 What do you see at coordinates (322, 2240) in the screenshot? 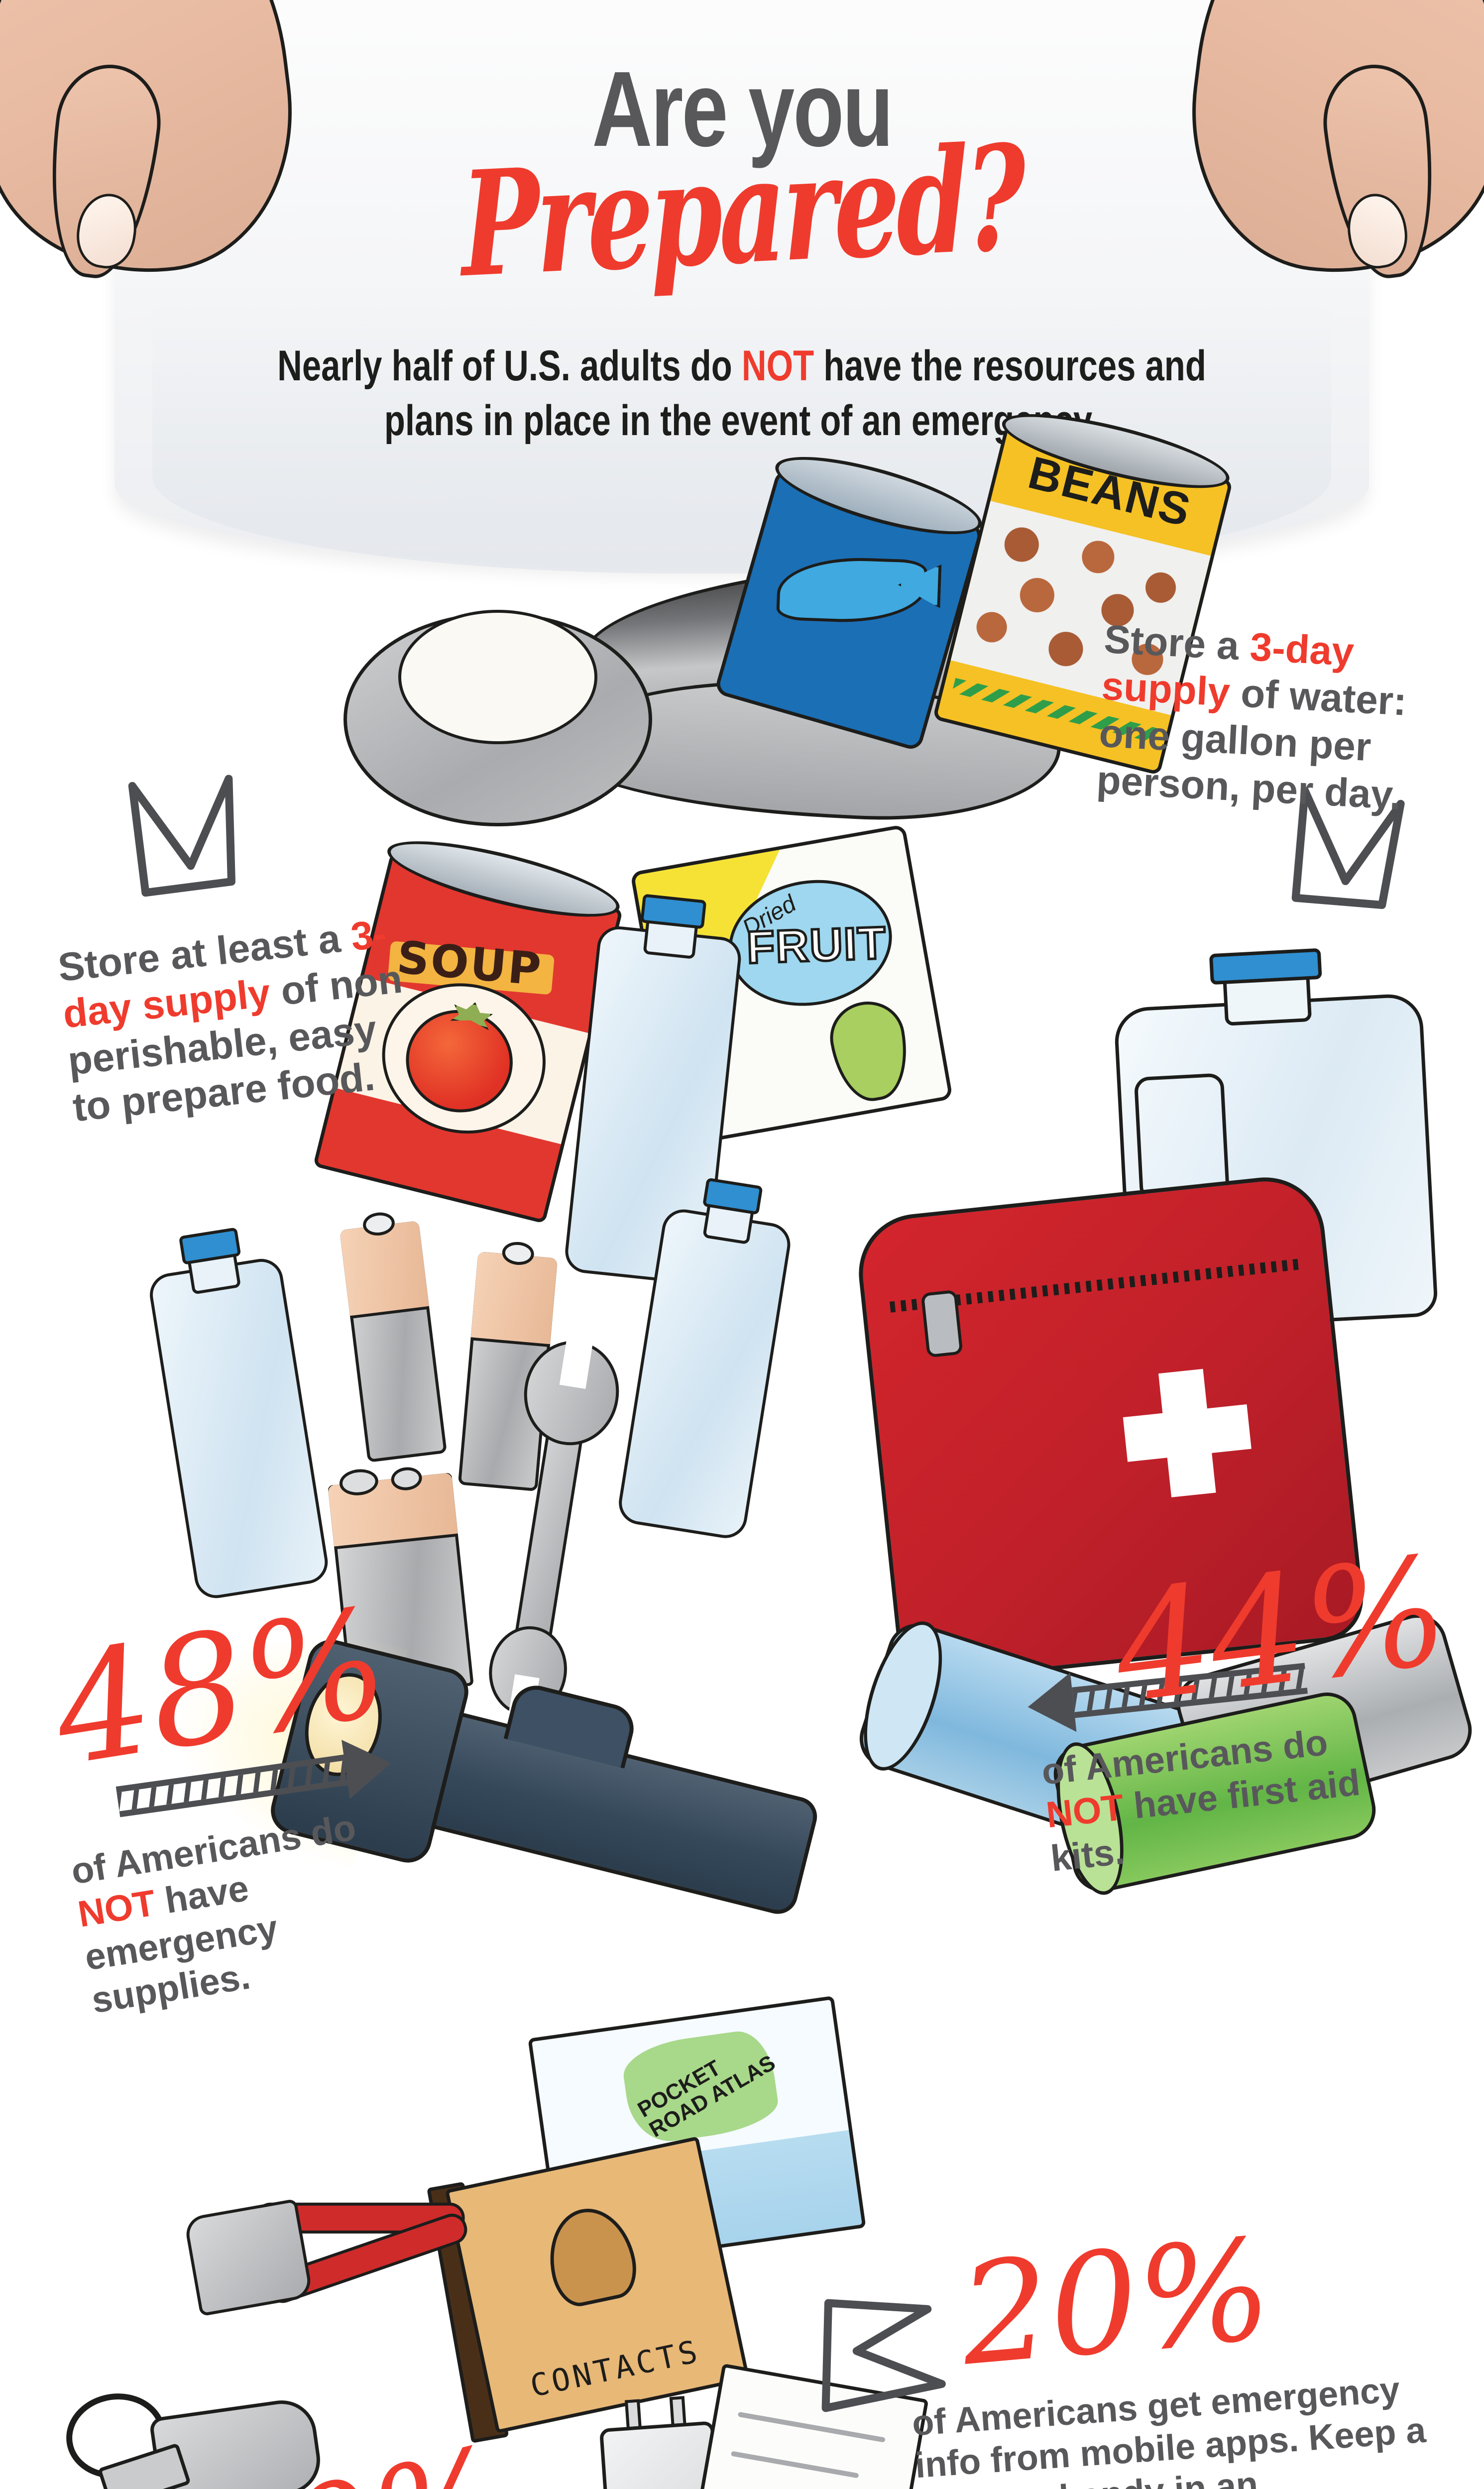
I see `pliers-illustration` at bounding box center [322, 2240].